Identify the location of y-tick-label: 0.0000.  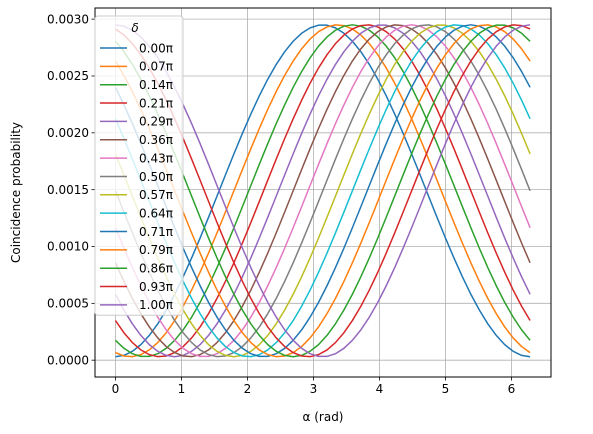
(68, 360).